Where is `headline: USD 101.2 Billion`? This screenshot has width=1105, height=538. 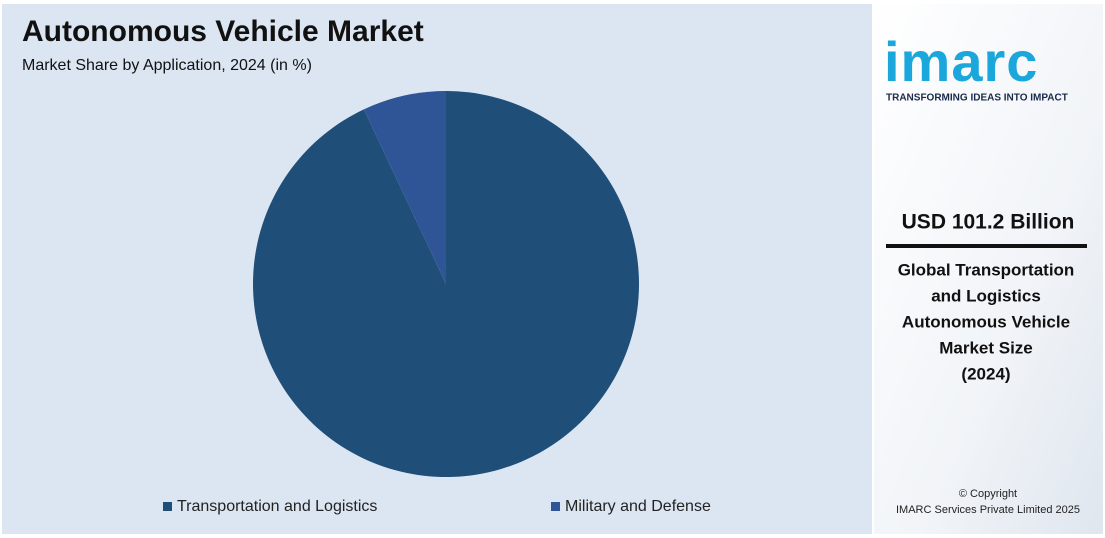
headline: USD 101.2 Billion is located at coordinates (988, 222).